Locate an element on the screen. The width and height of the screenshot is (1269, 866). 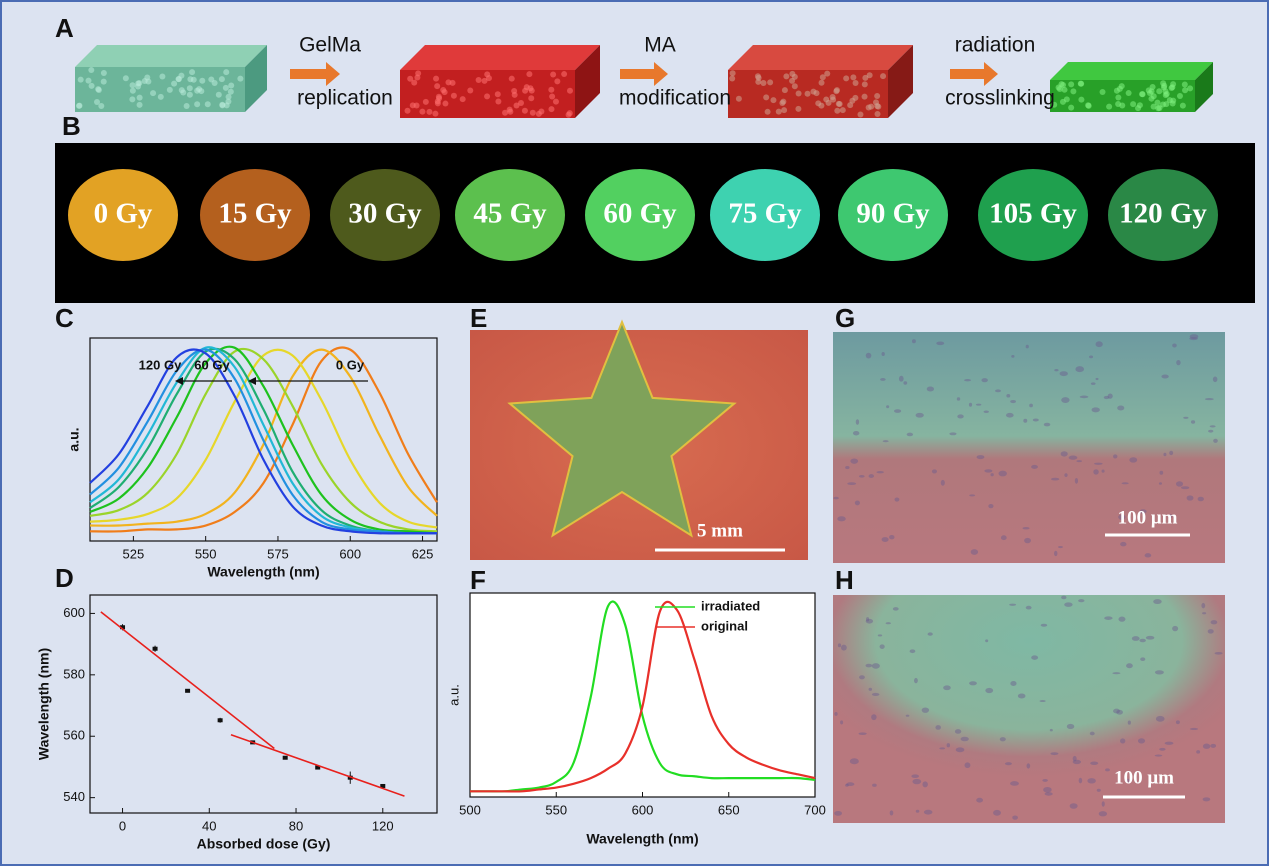
panel-label: E is located at coordinates (478, 318).